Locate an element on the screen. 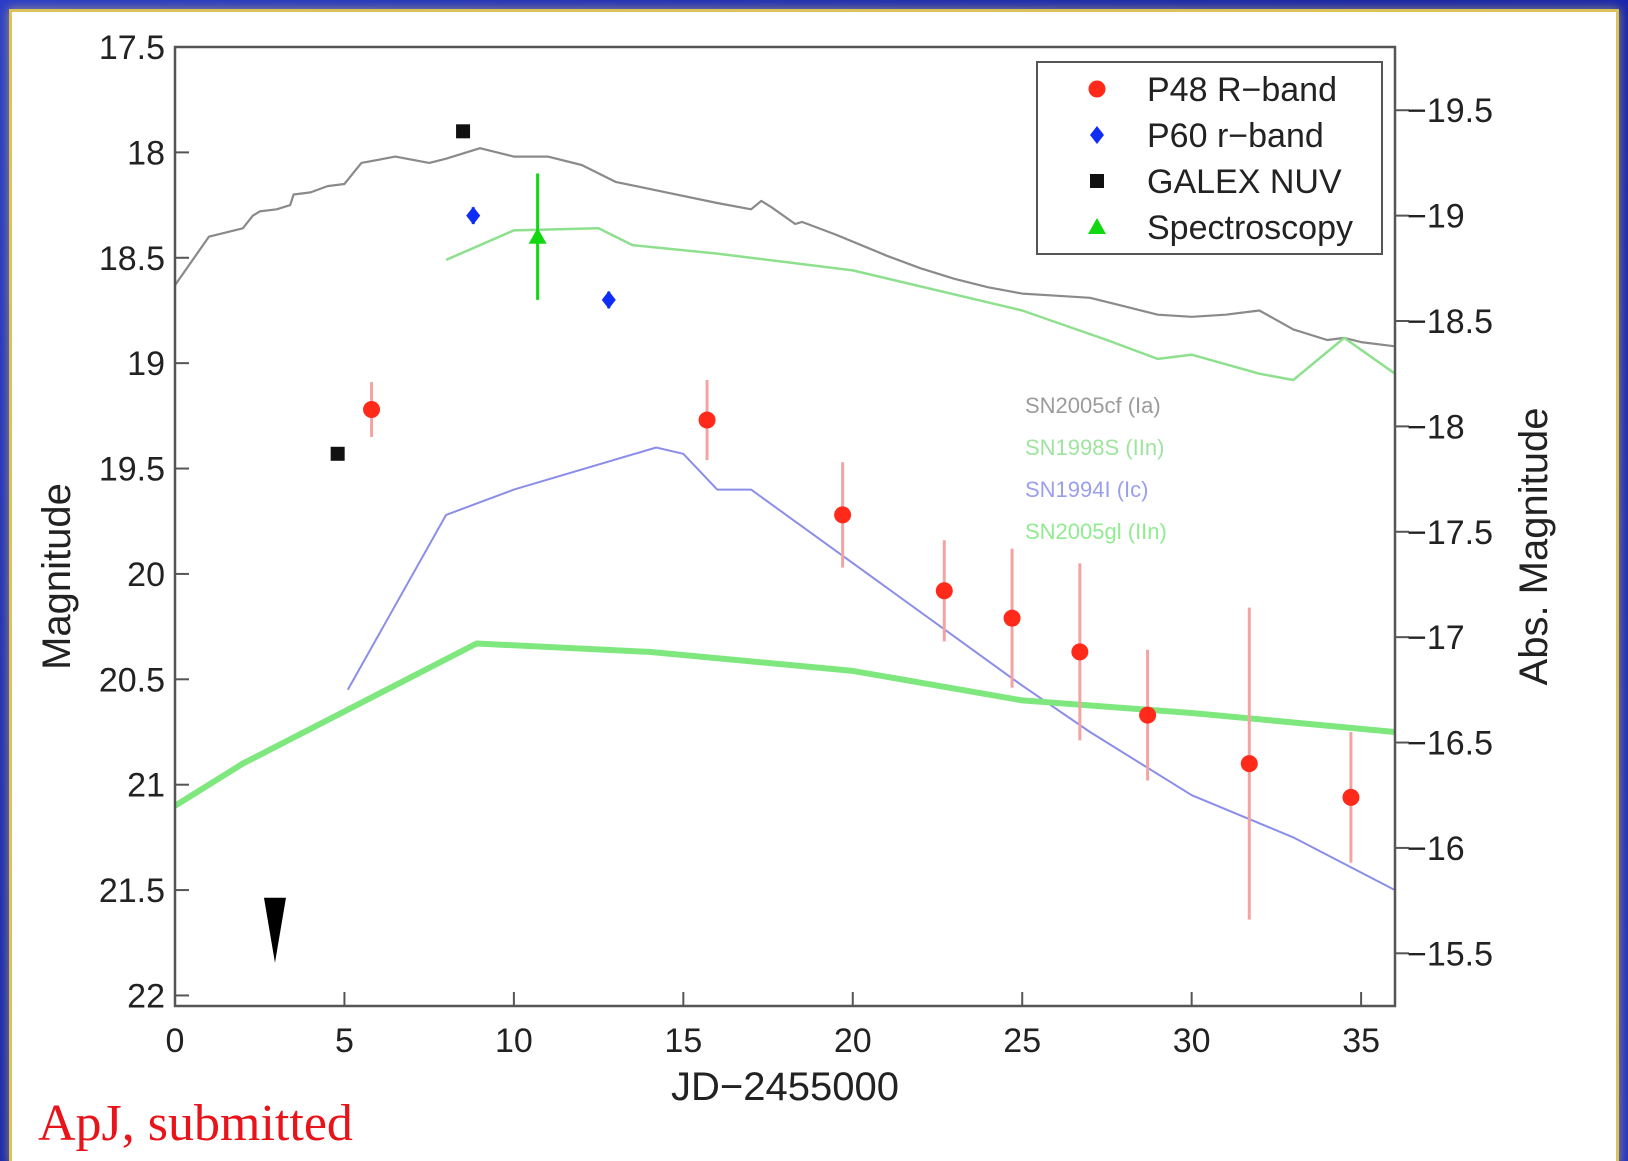 This screenshot has width=1628, height=1161. x-tick-label: 25 is located at coordinates (1022, 1041).